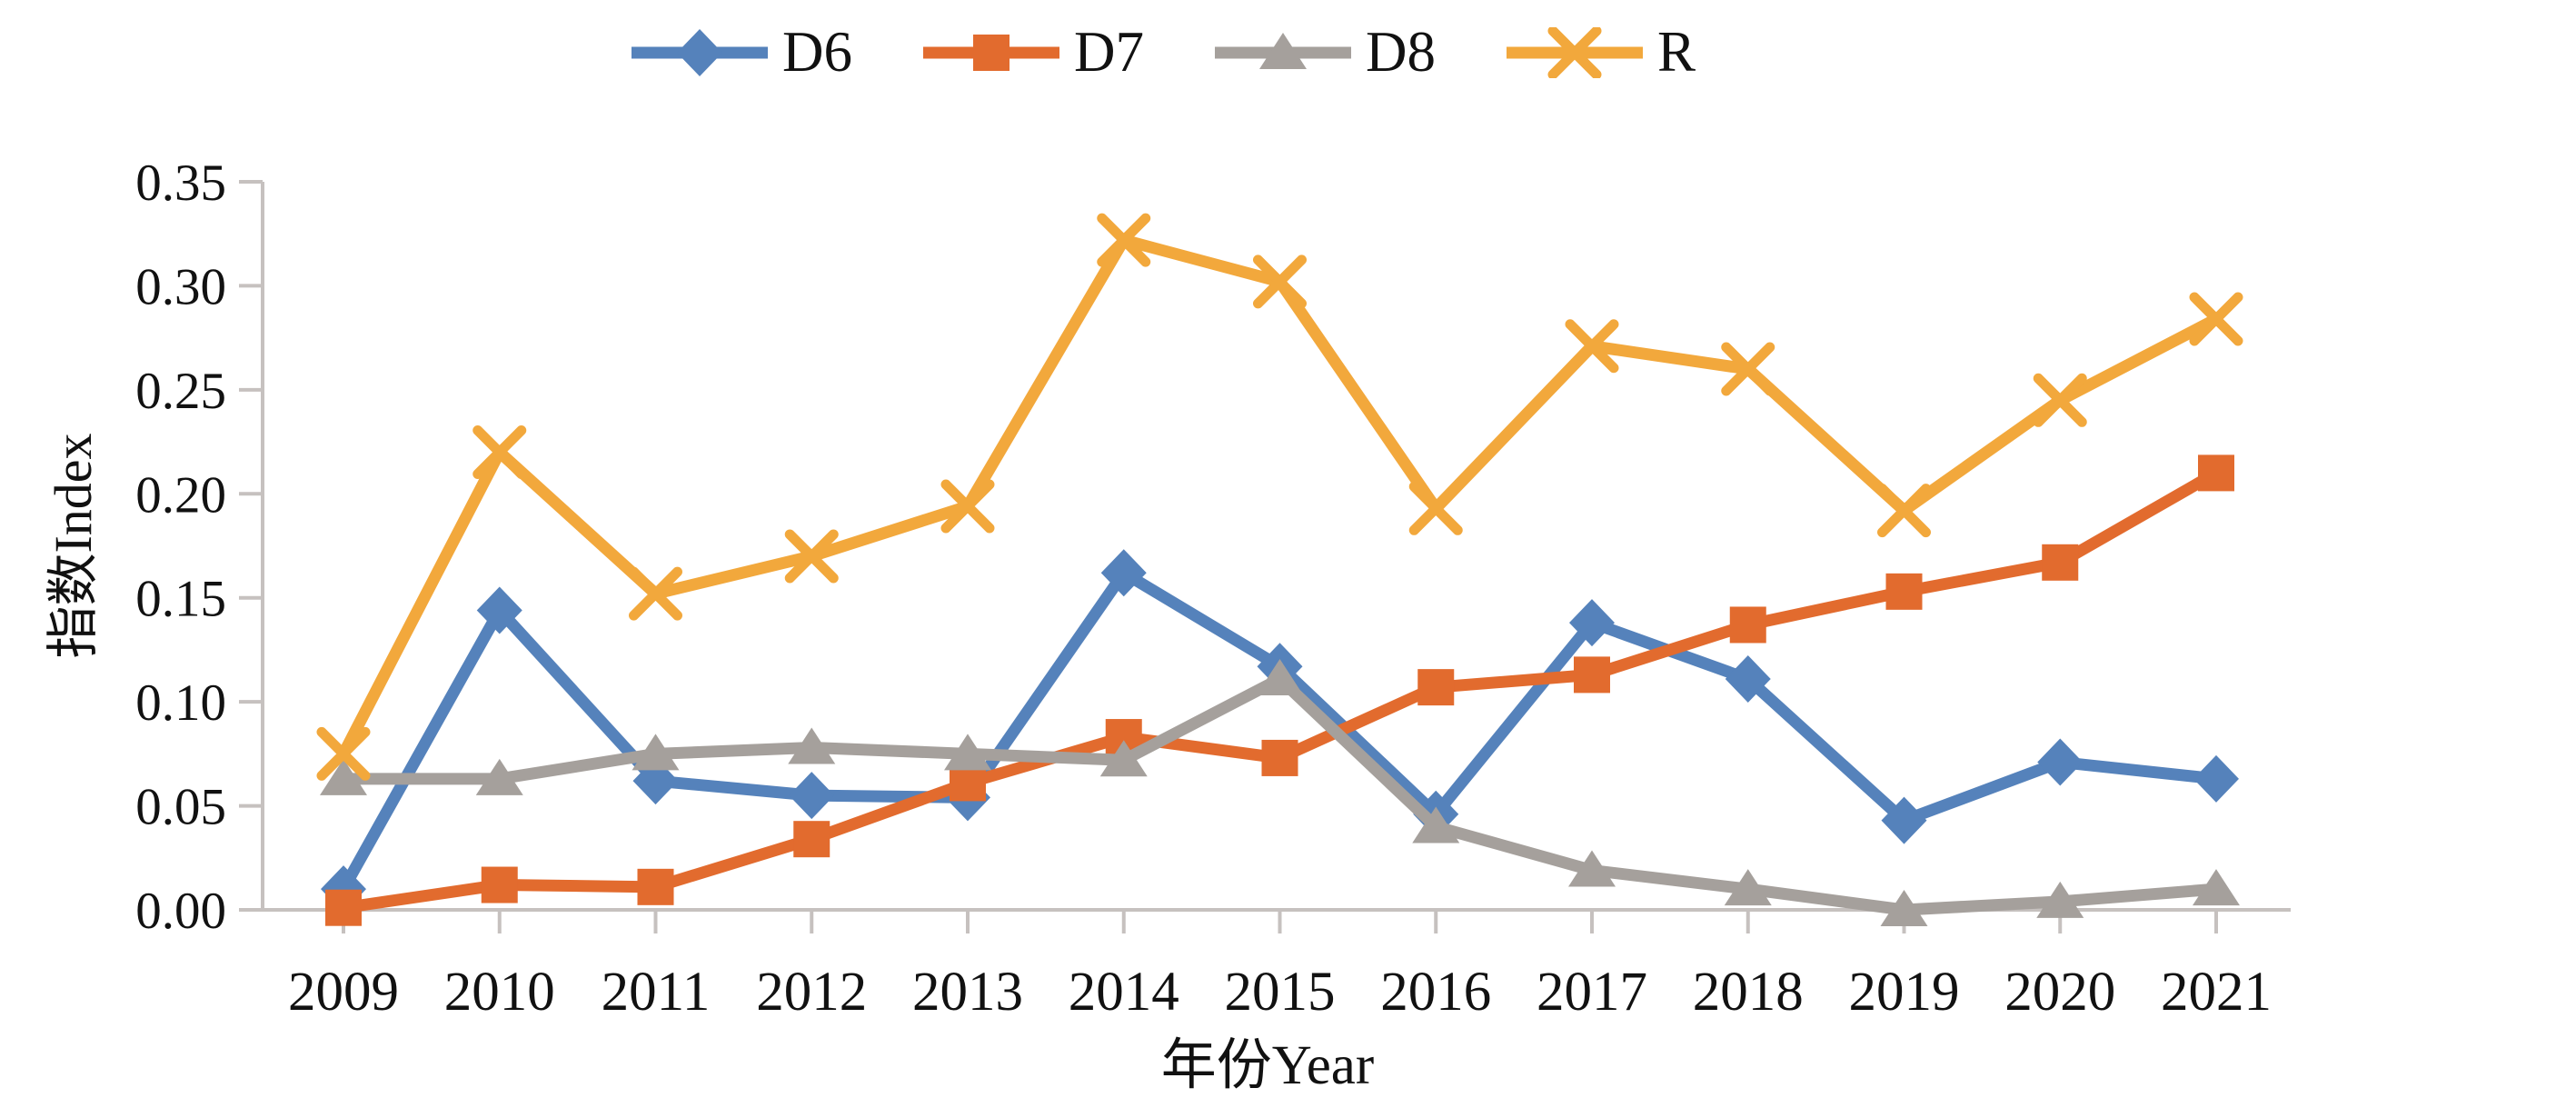  Describe the element at coordinates (1280, 992) in the screenshot. I see `x-tick-label-2015: 2015` at that location.